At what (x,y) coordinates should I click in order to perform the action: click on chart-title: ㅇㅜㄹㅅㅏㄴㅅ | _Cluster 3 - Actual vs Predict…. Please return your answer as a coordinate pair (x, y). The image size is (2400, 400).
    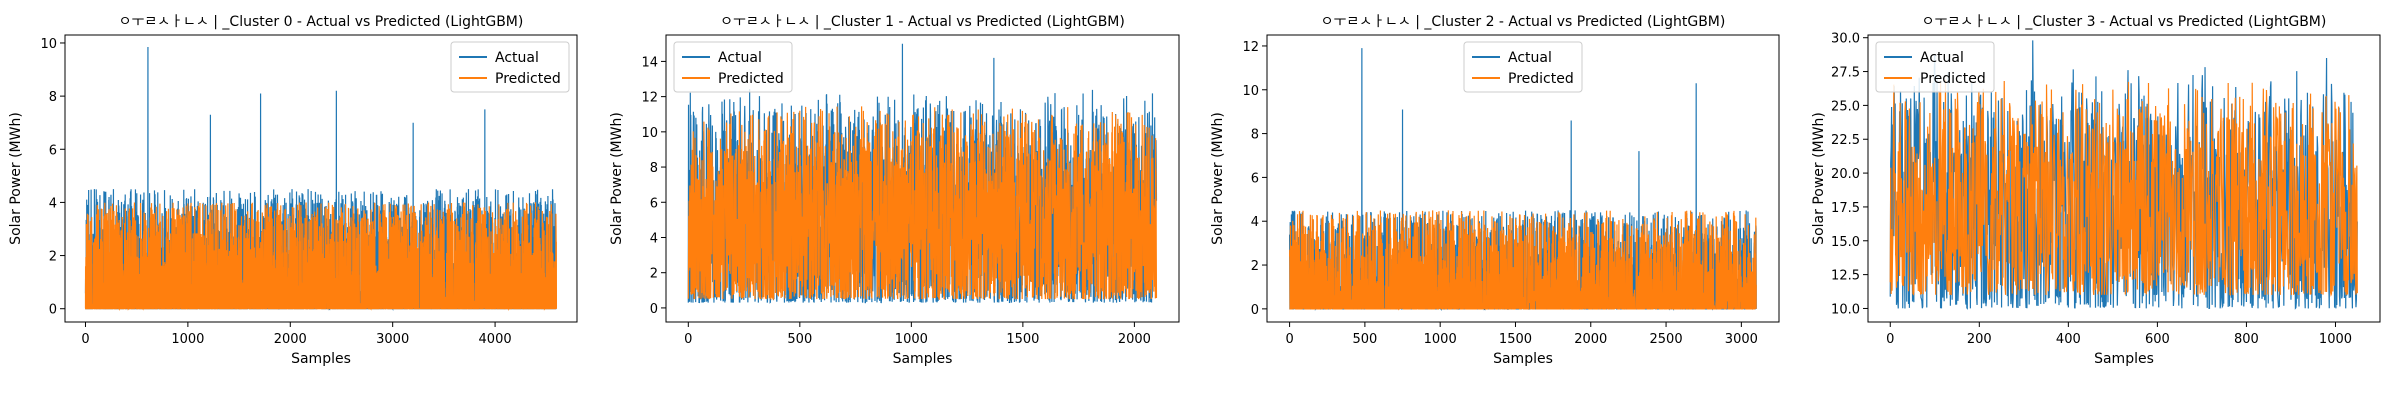
    Looking at the image, I should click on (2124, 22).